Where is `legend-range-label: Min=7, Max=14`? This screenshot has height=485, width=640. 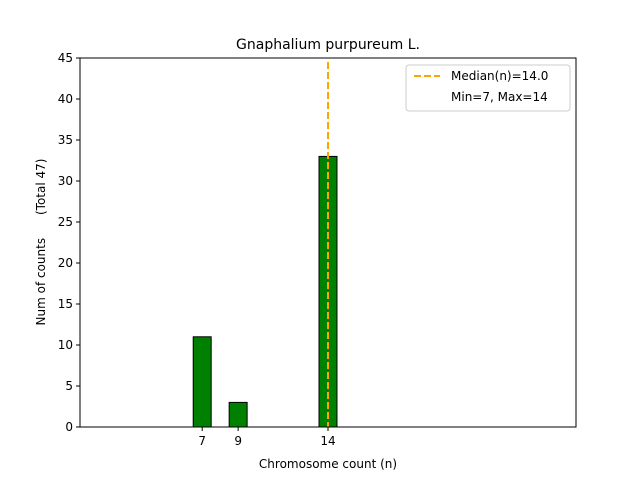 legend-range-label: Min=7, Max=14 is located at coordinates (499, 97).